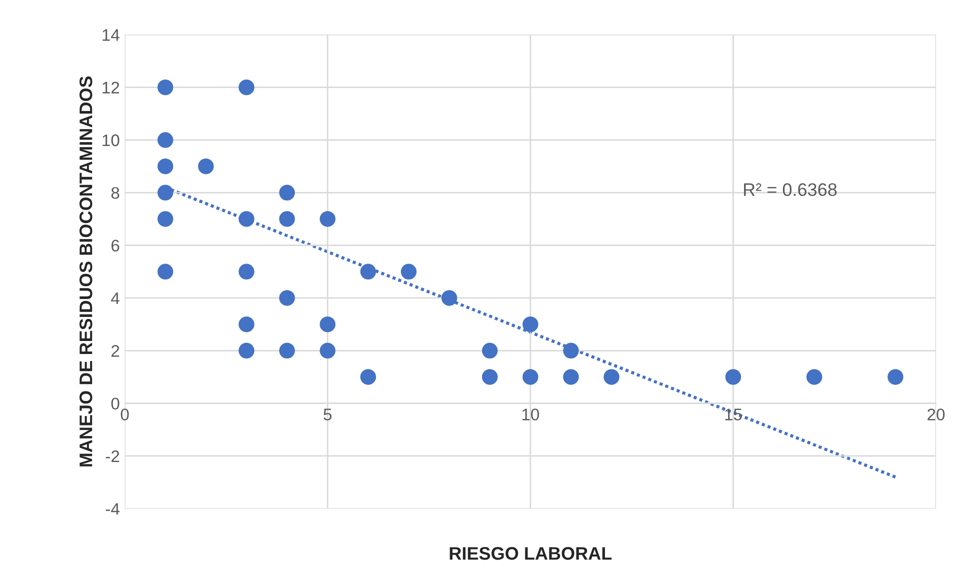 Image resolution: width=960 pixels, height=578 pixels. I want to click on y-tick-label: -4, so click(113, 509).